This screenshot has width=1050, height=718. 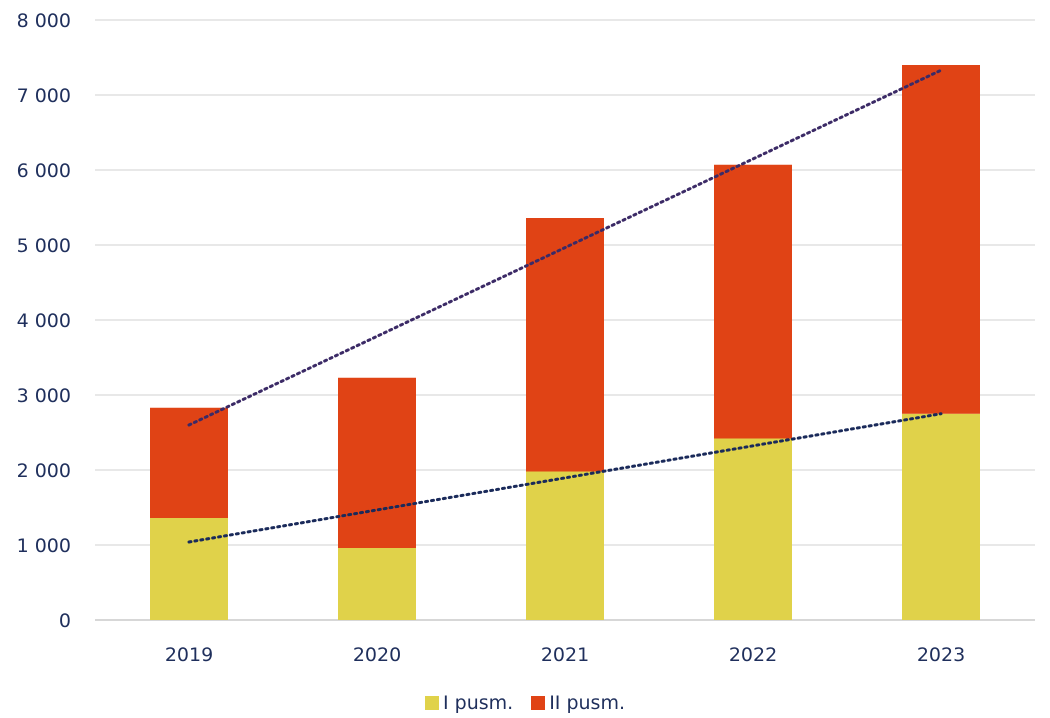 What do you see at coordinates (44, 171) in the screenshot?
I see `y-tick-label: 6 000` at bounding box center [44, 171].